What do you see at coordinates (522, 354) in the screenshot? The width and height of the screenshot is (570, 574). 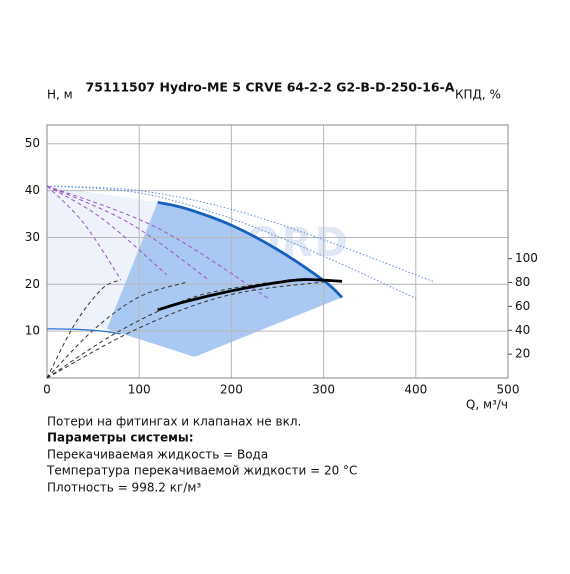 I see `y2-tick-label: 20` at bounding box center [522, 354].